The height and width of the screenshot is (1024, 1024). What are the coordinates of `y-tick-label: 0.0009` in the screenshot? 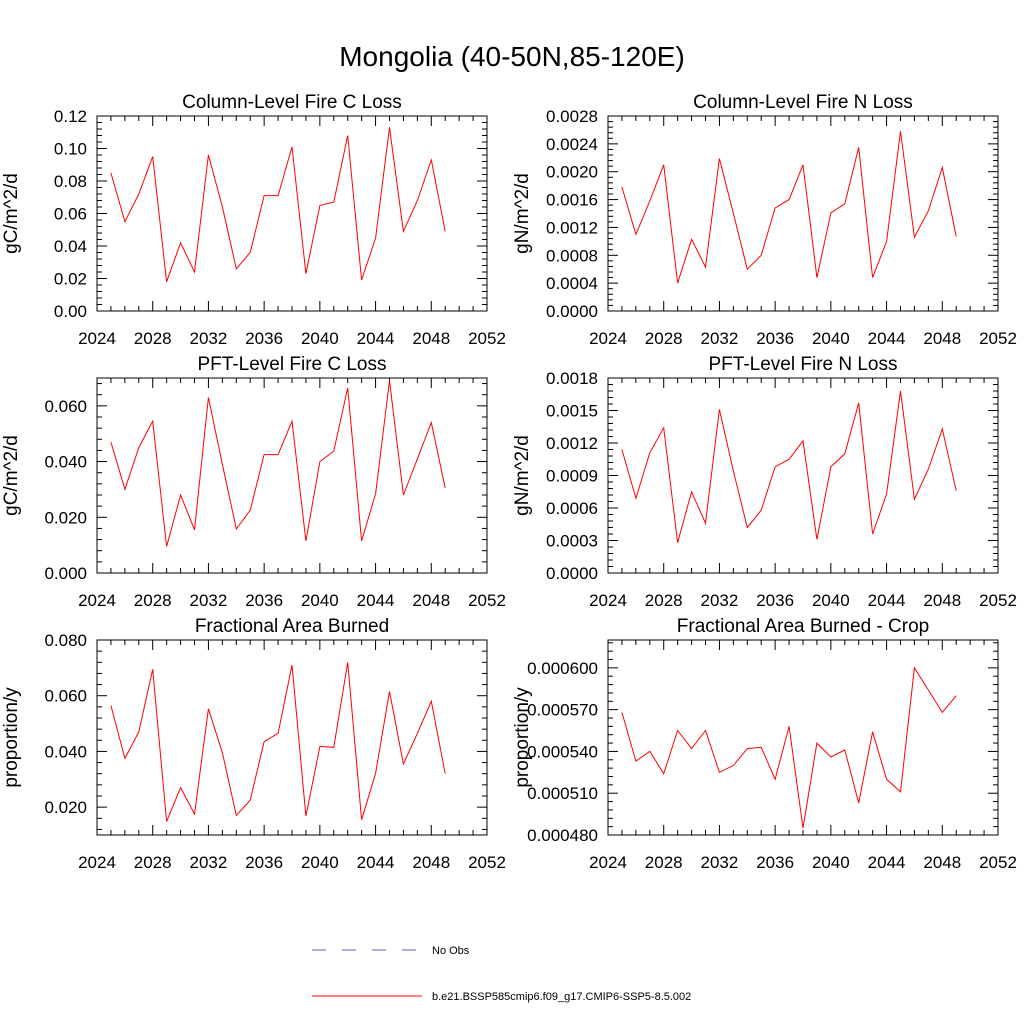 It's located at (572, 476).